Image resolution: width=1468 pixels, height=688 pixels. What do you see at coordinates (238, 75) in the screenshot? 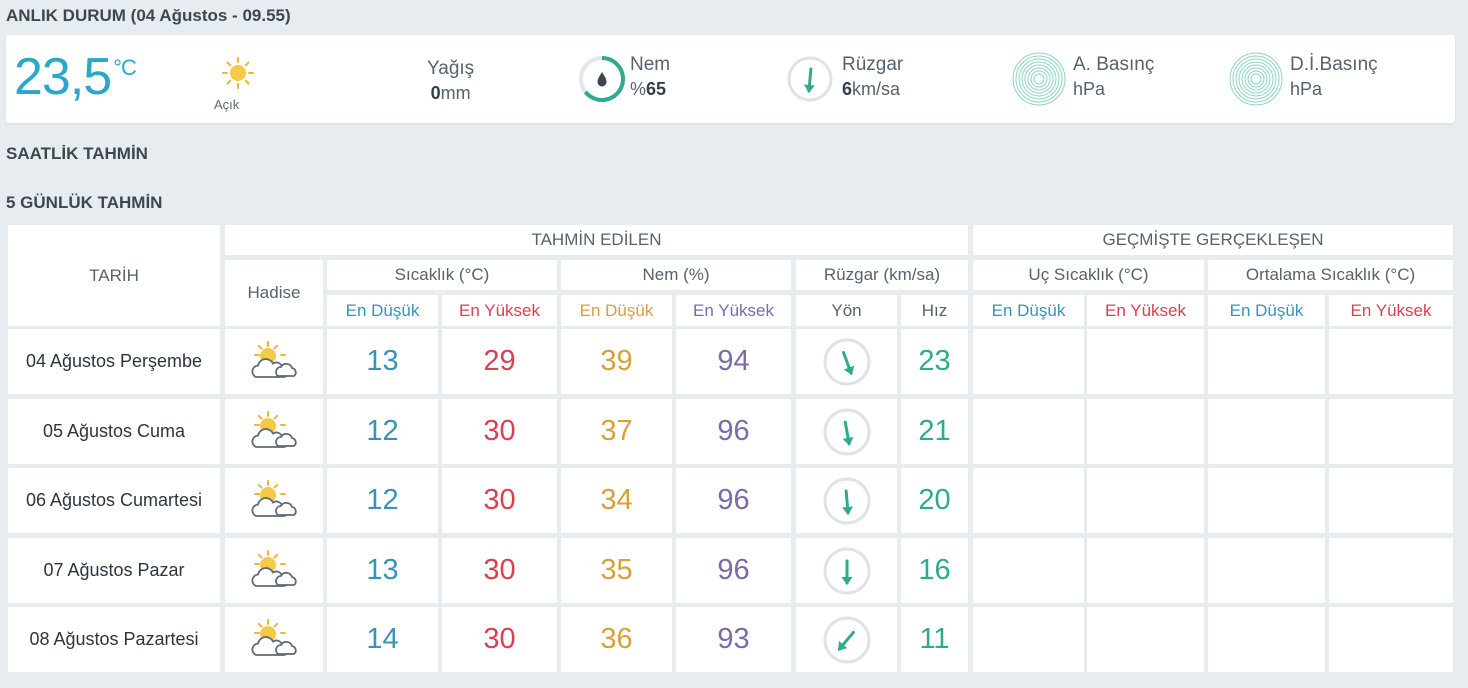
I see `sun-icon` at bounding box center [238, 75].